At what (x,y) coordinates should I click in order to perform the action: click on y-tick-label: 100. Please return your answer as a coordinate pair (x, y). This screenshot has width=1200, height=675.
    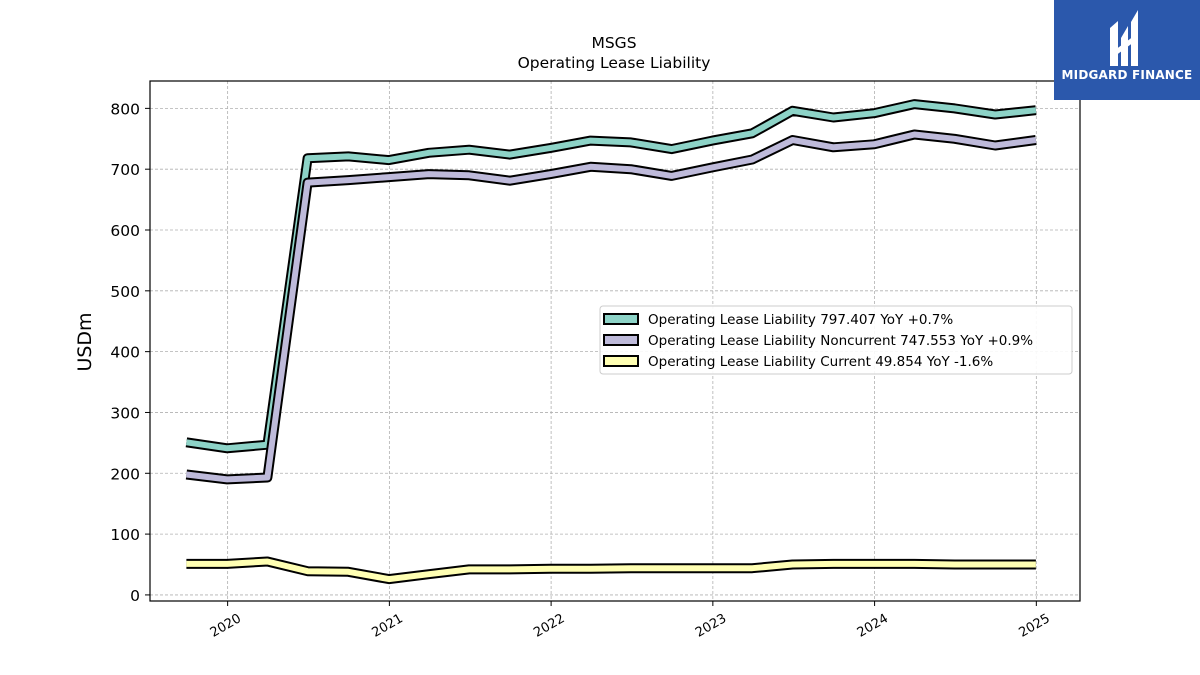
    Looking at the image, I should click on (125, 535).